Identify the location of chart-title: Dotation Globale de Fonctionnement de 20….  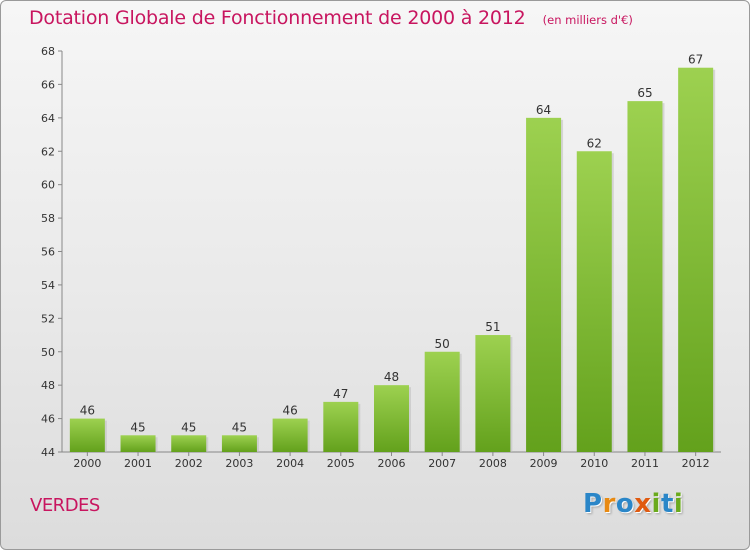
(277, 18).